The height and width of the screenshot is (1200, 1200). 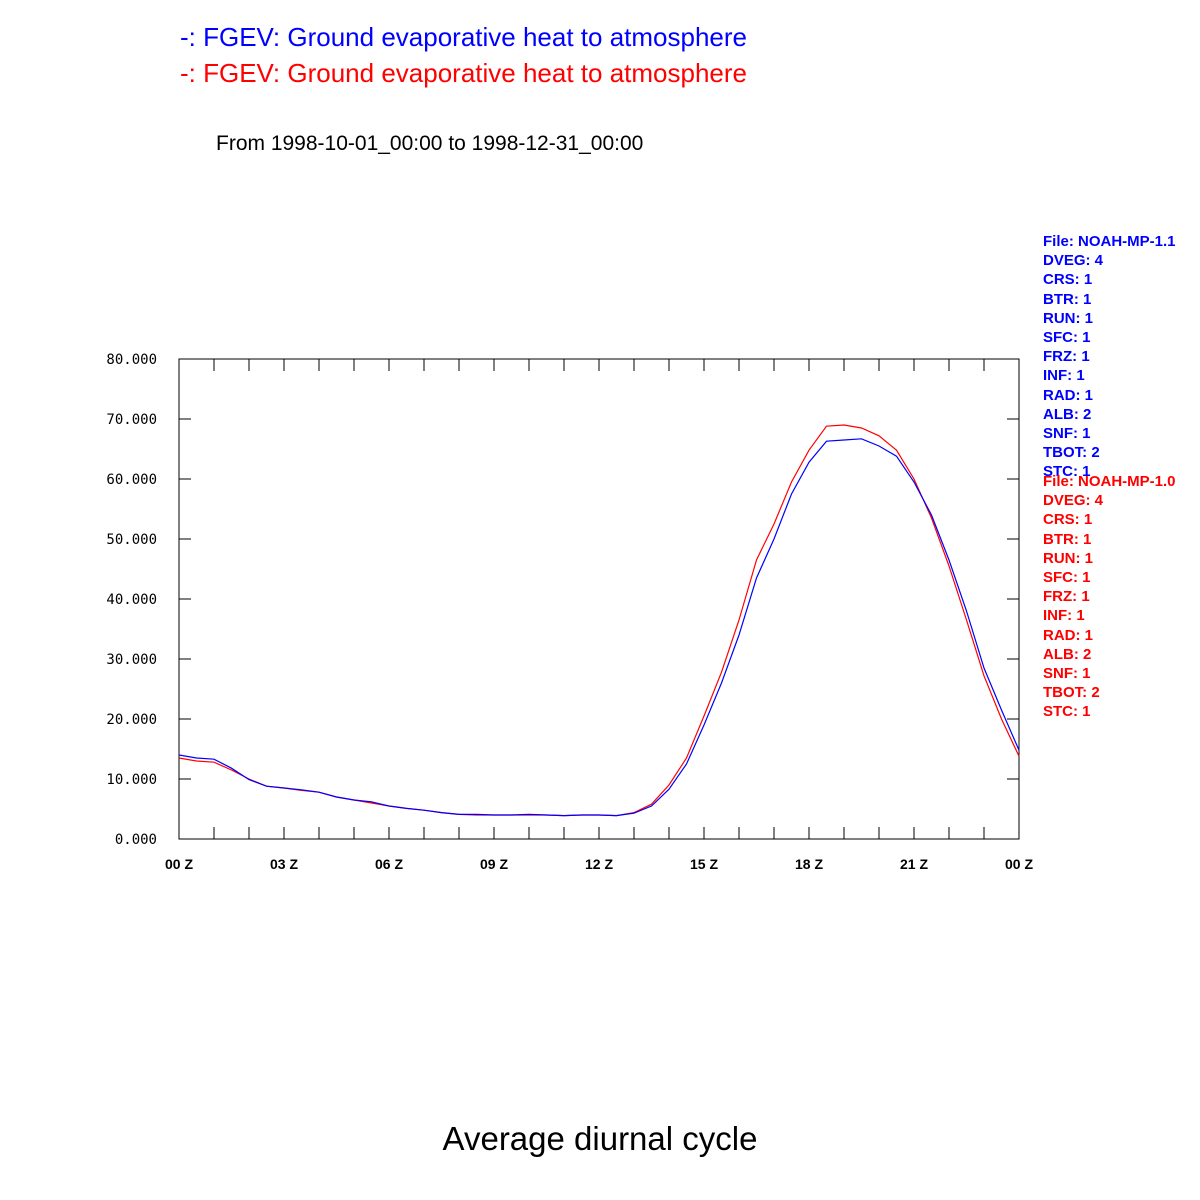 What do you see at coordinates (284, 864) in the screenshot?
I see `x-tick-label: 03 Z` at bounding box center [284, 864].